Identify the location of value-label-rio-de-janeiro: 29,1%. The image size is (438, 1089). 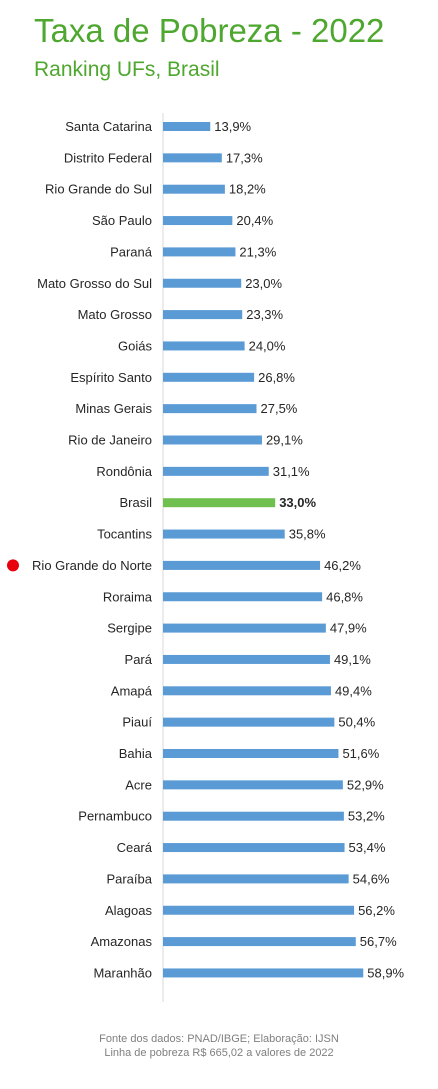
(284, 440).